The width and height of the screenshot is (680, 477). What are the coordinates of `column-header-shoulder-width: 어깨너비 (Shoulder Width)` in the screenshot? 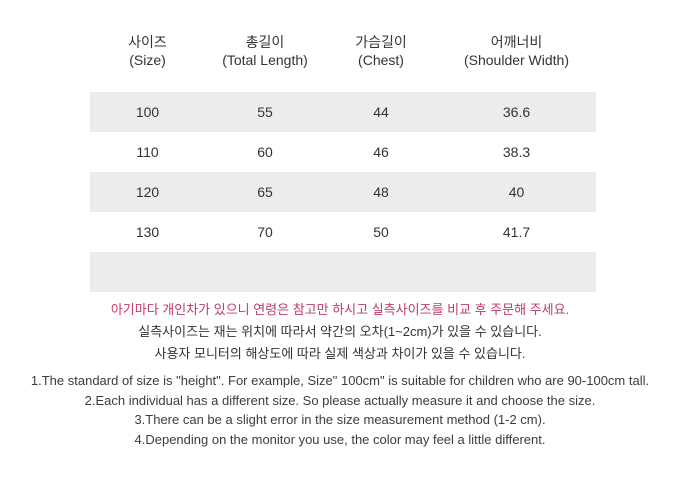 It's located at (516, 57).